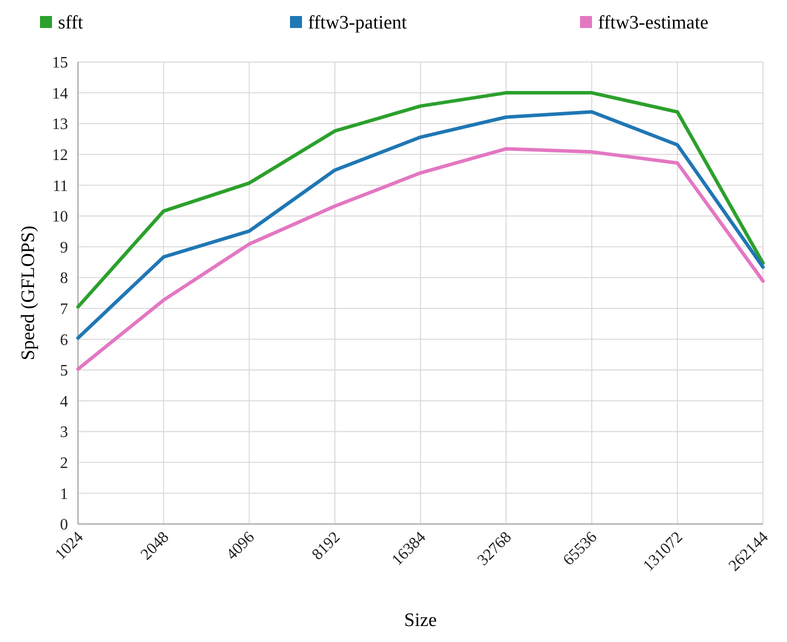 The height and width of the screenshot is (642, 787). Describe the element at coordinates (60, 217) in the screenshot. I see `y-tick-label: 10` at that location.